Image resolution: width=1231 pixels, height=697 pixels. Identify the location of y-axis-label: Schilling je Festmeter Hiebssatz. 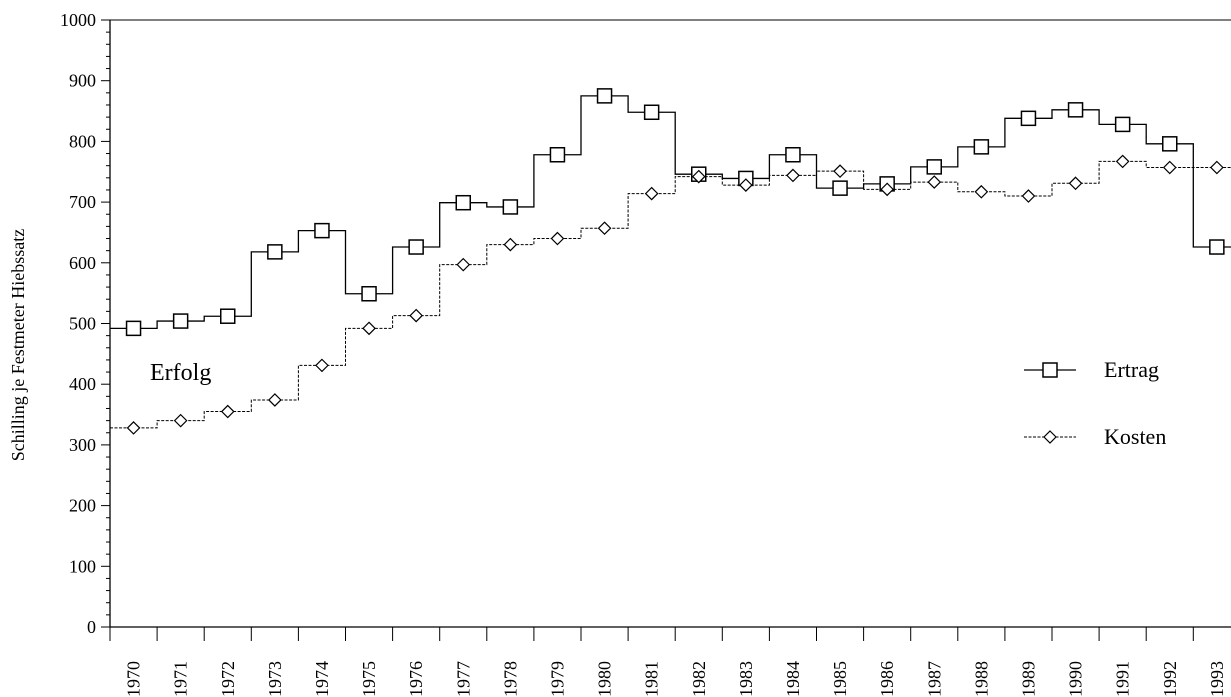
(18, 345).